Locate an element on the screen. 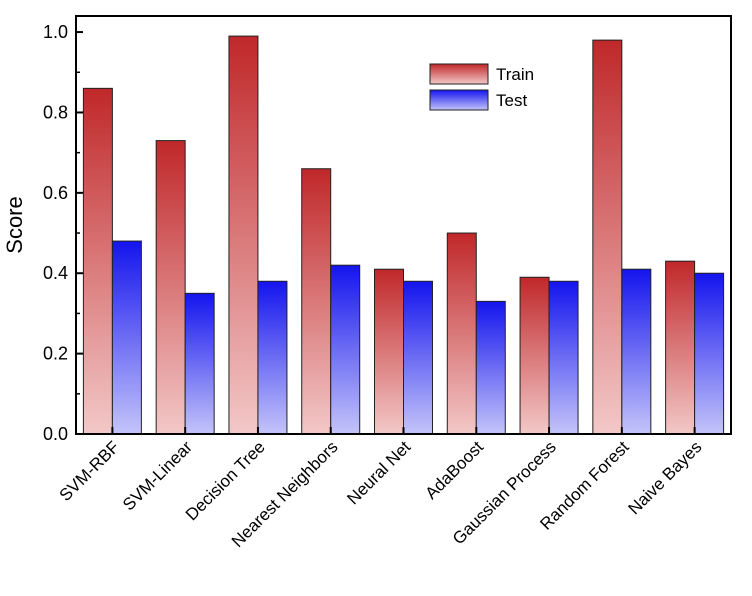  y-tick-label: 0.0 is located at coordinates (55, 434).